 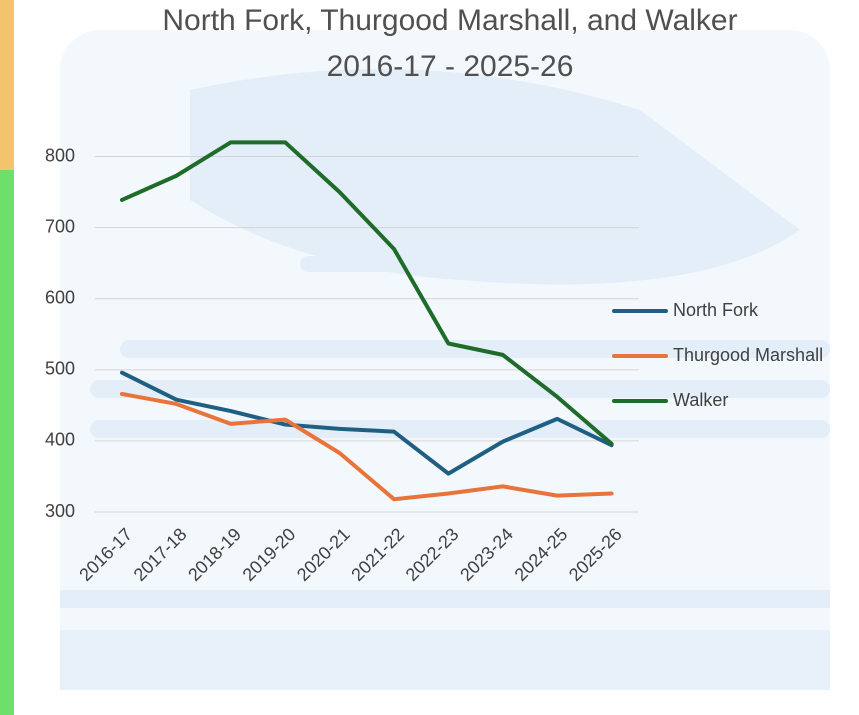 What do you see at coordinates (450, 66) in the screenshot?
I see `chart-subtitle: 2016-17 - 2025-26` at bounding box center [450, 66].